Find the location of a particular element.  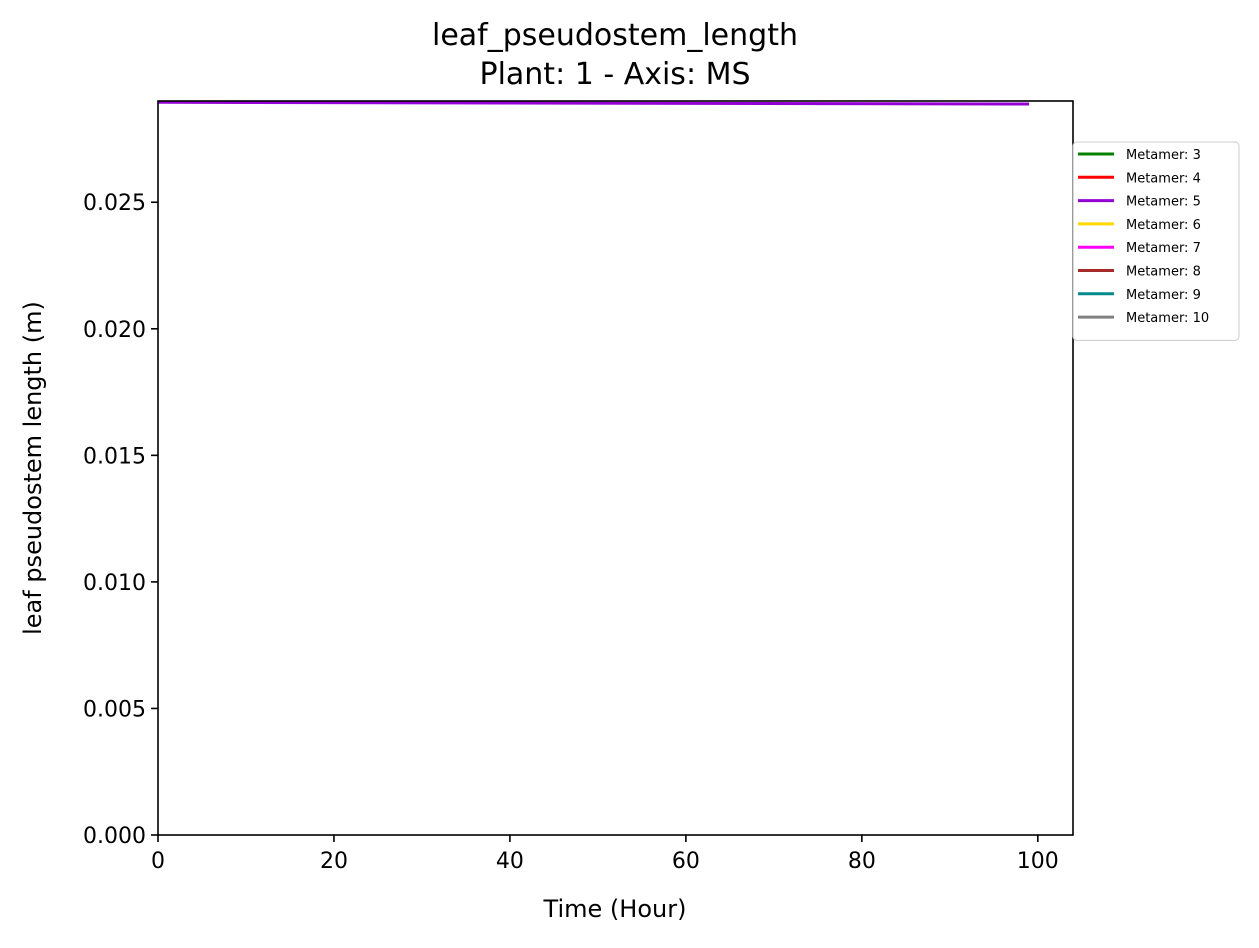

legend-frame is located at coordinates (1156, 241).